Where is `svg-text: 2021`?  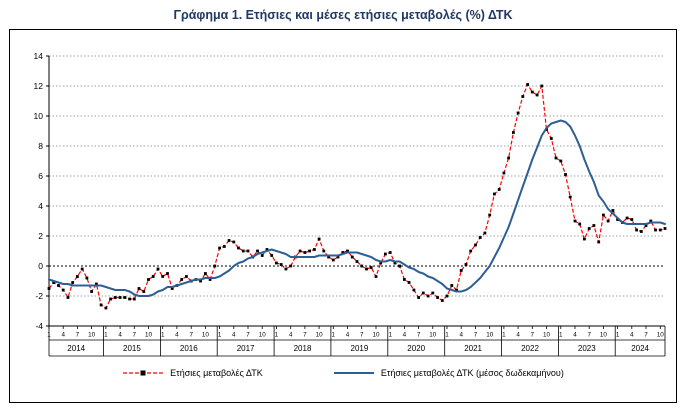
svg-text: 2021 is located at coordinates (473, 348).